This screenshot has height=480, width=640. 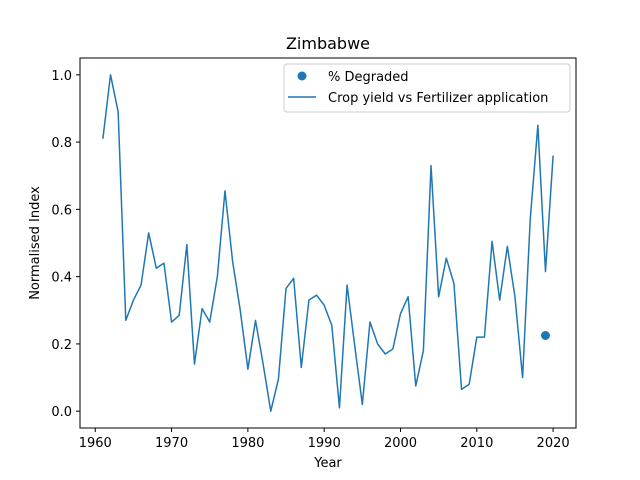 I want to click on y-tick-label: 0.6, so click(x=61, y=210).